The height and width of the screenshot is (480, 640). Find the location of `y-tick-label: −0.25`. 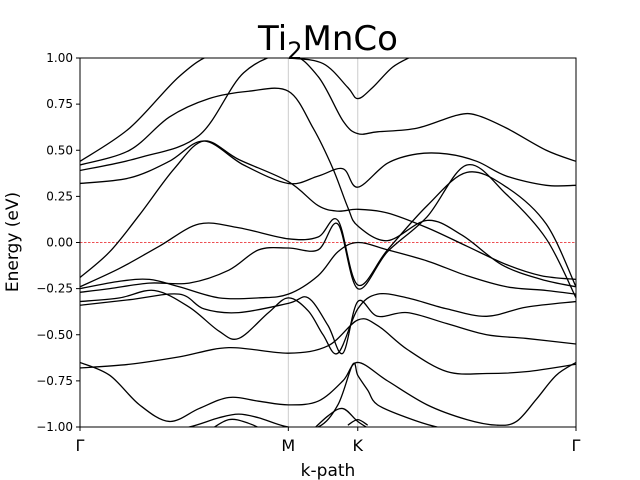

y-tick-label: −0.25 is located at coordinates (54, 289).